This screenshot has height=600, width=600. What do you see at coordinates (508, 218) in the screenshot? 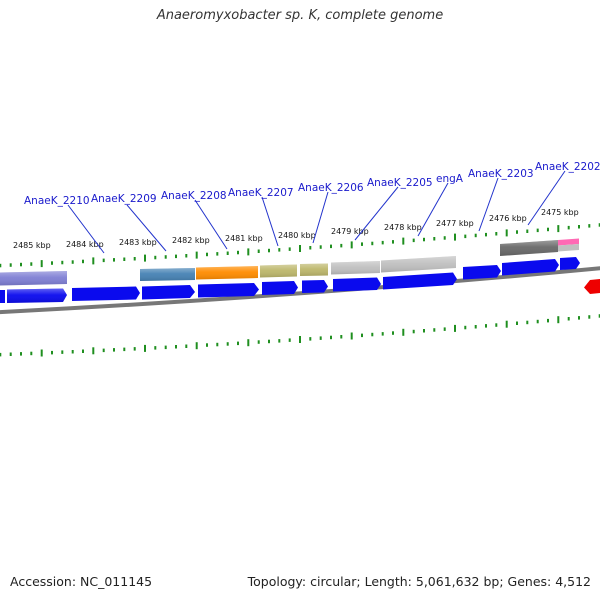
I see `tick-label-2476: 2476 kbp` at bounding box center [508, 218].